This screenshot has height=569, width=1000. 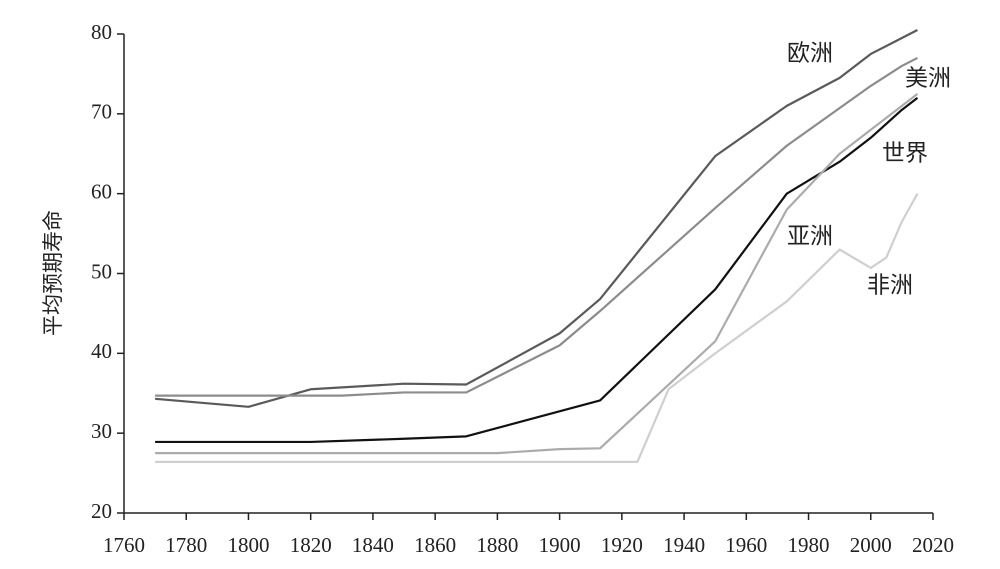 I want to click on x-tick-label: 1840, so click(x=373, y=545).